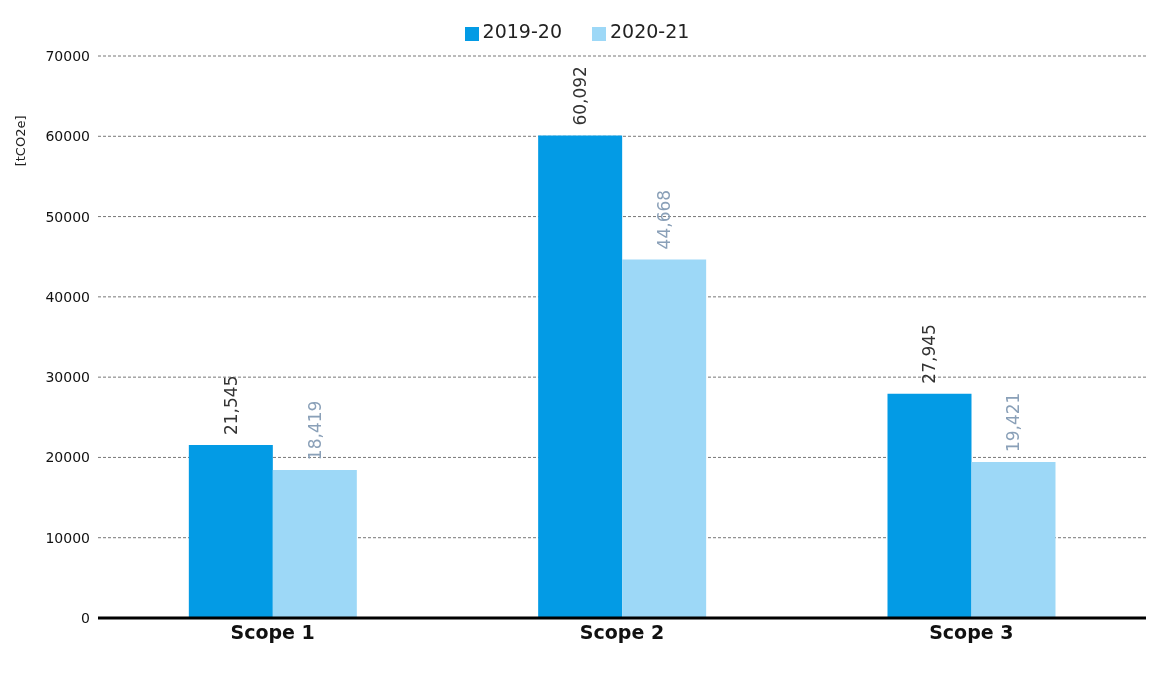 This screenshot has width=1154, height=675. I want to click on y-tick-label: 0, so click(85, 617).